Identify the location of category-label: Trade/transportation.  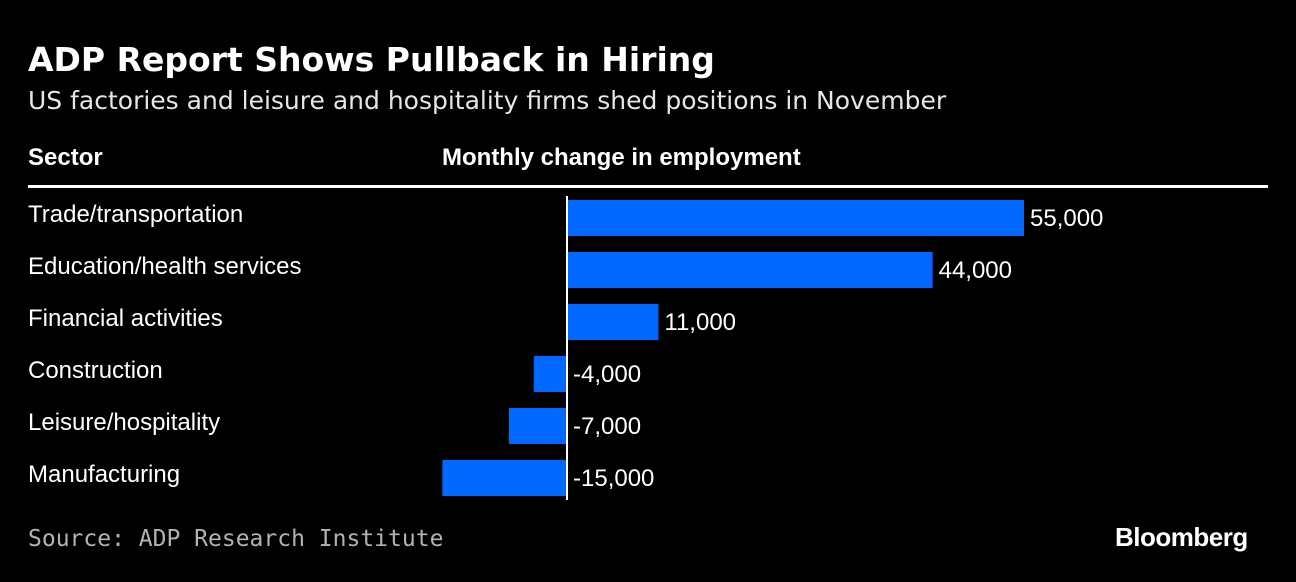
(135, 214).